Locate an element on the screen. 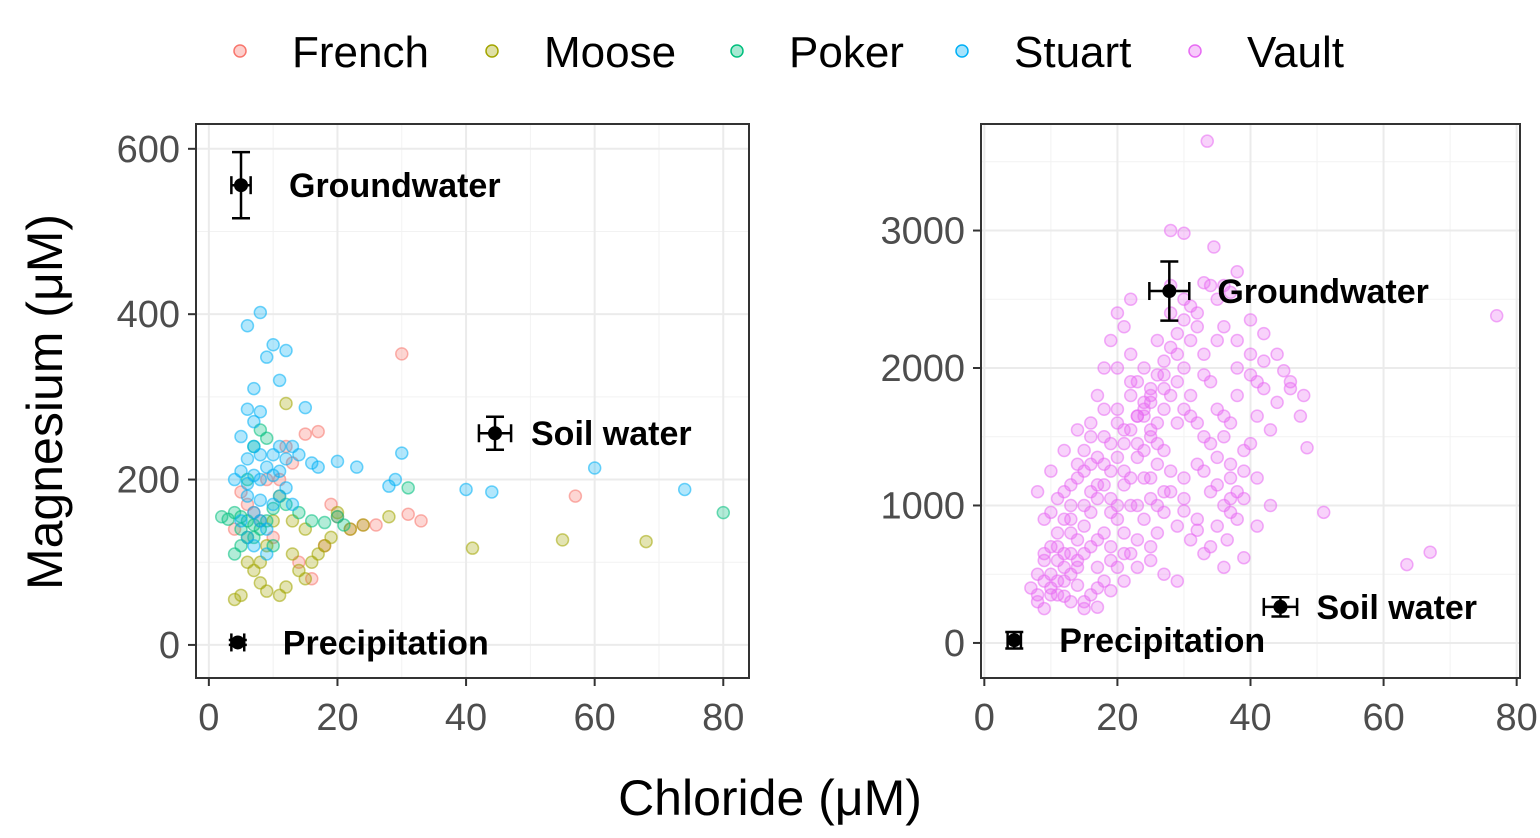 This screenshot has width=1540, height=838. x-tick-label: 40 is located at coordinates (1250, 718).